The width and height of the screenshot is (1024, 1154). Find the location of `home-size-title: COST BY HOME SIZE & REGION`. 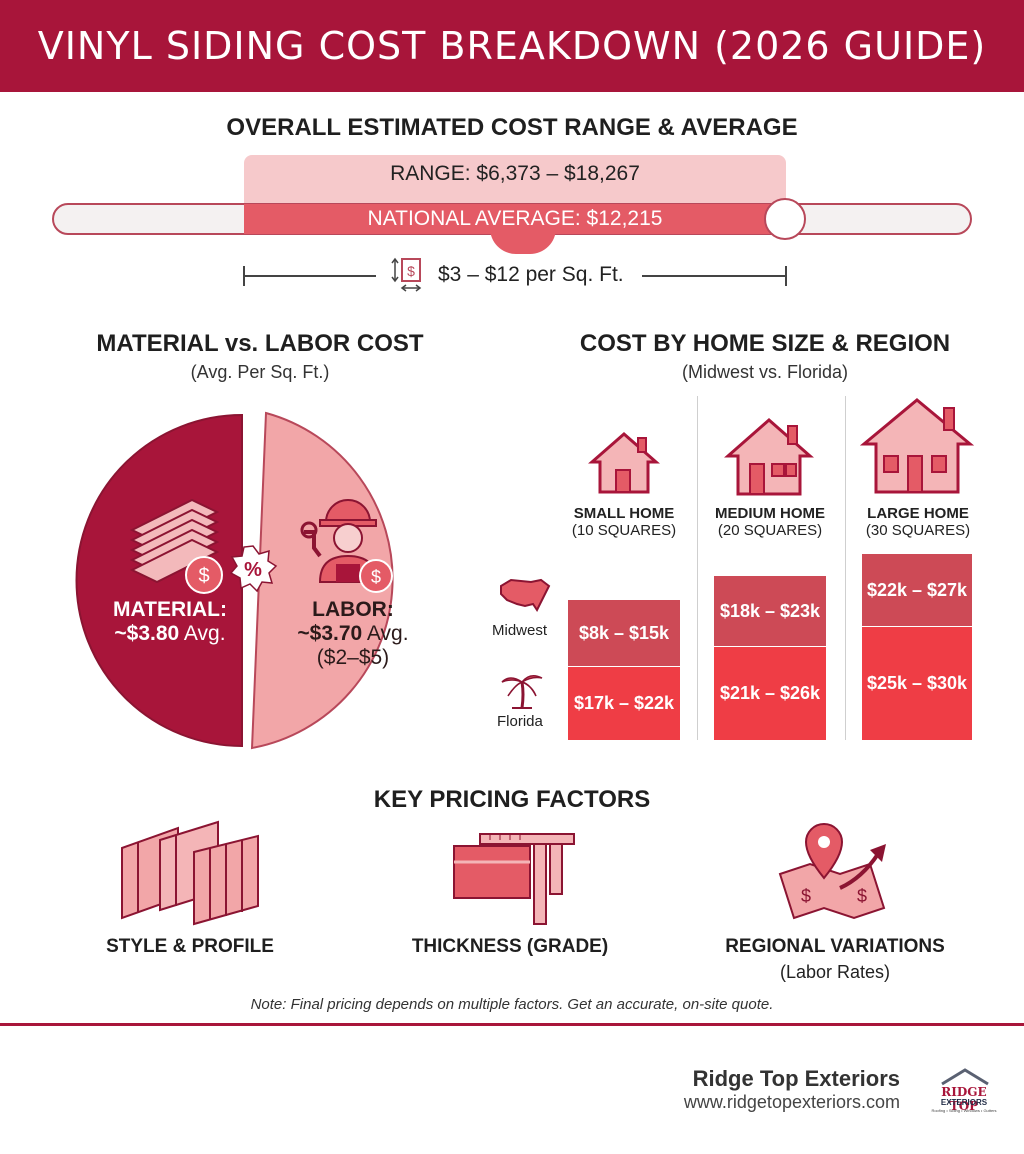

home-size-title: COST BY HOME SIZE & REGION is located at coordinates (765, 343).